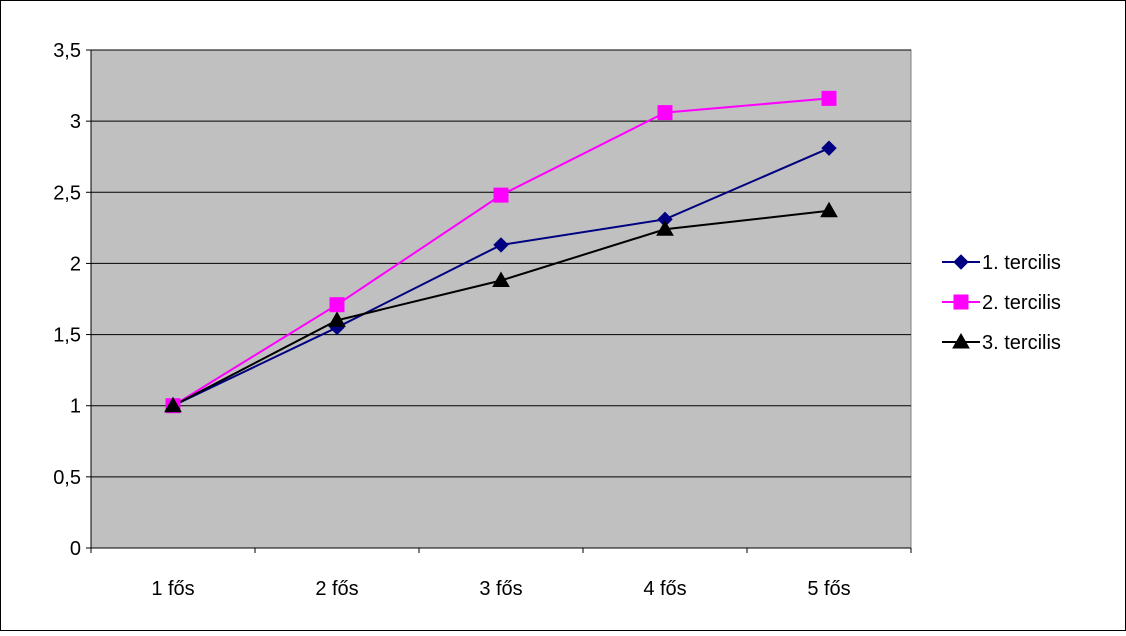 The image size is (1126, 636). Describe the element at coordinates (336, 589) in the screenshot. I see `x-tick-label: 2 fős` at that location.